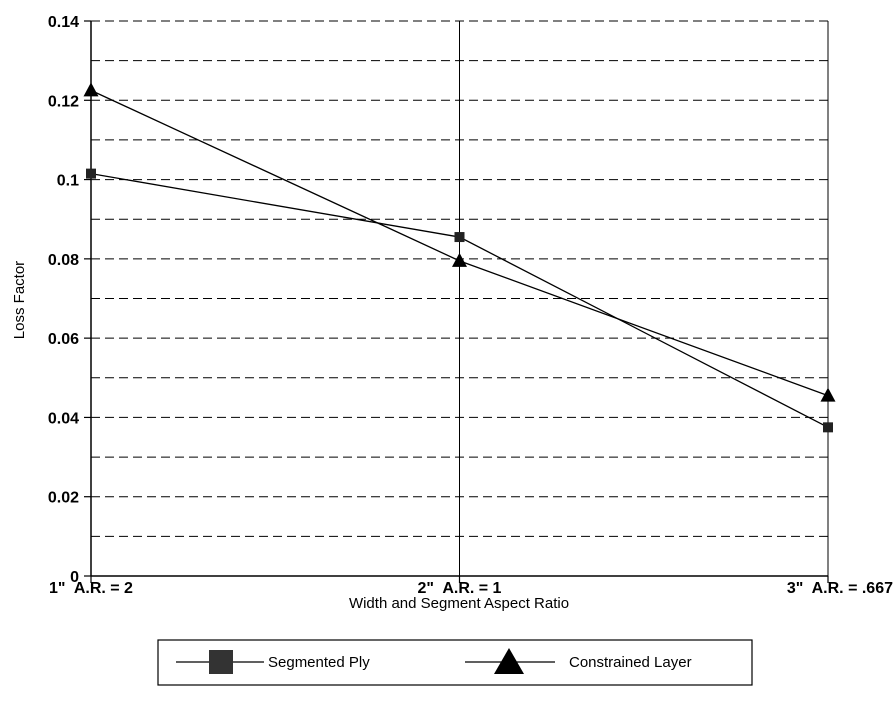 The height and width of the screenshot is (713, 896). Describe the element at coordinates (455, 662) in the screenshot. I see `legend: Segmented Ply Constrained Layer` at that location.